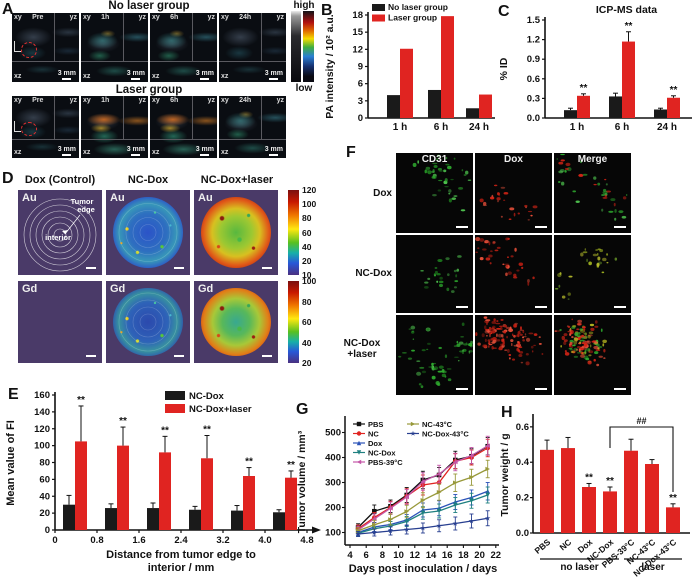 The width and height of the screenshot is (700, 577). I want to click on panel-f-row-dox: Dox, so click(382, 193).